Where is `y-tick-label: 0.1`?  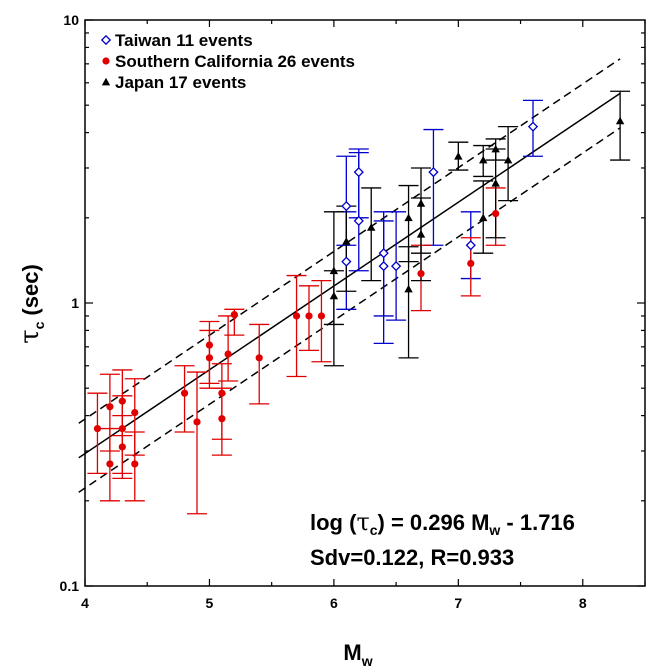 y-tick-label: 0.1 is located at coordinates (70, 586).